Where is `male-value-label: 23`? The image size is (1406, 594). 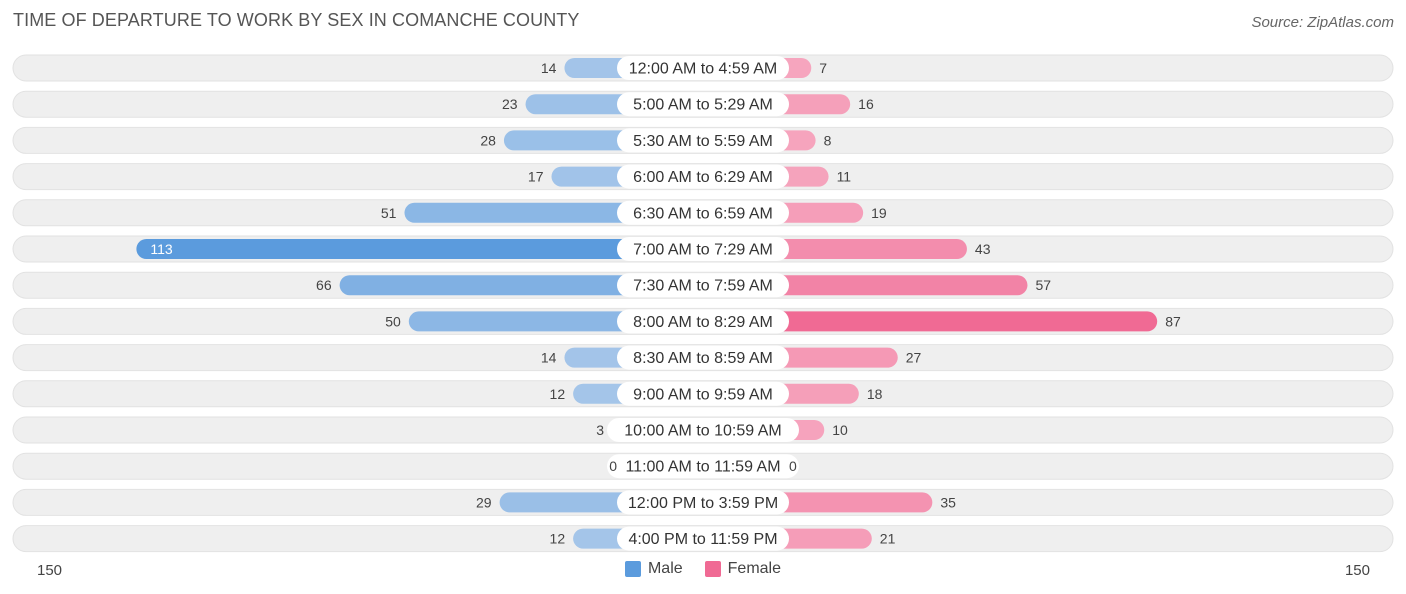 male-value-label: 23 is located at coordinates (510, 104).